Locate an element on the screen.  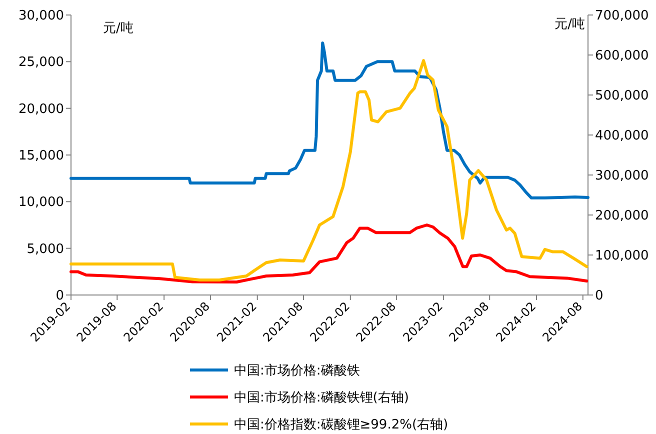
y-tick-label: 30,000 is located at coordinates (41, 16).